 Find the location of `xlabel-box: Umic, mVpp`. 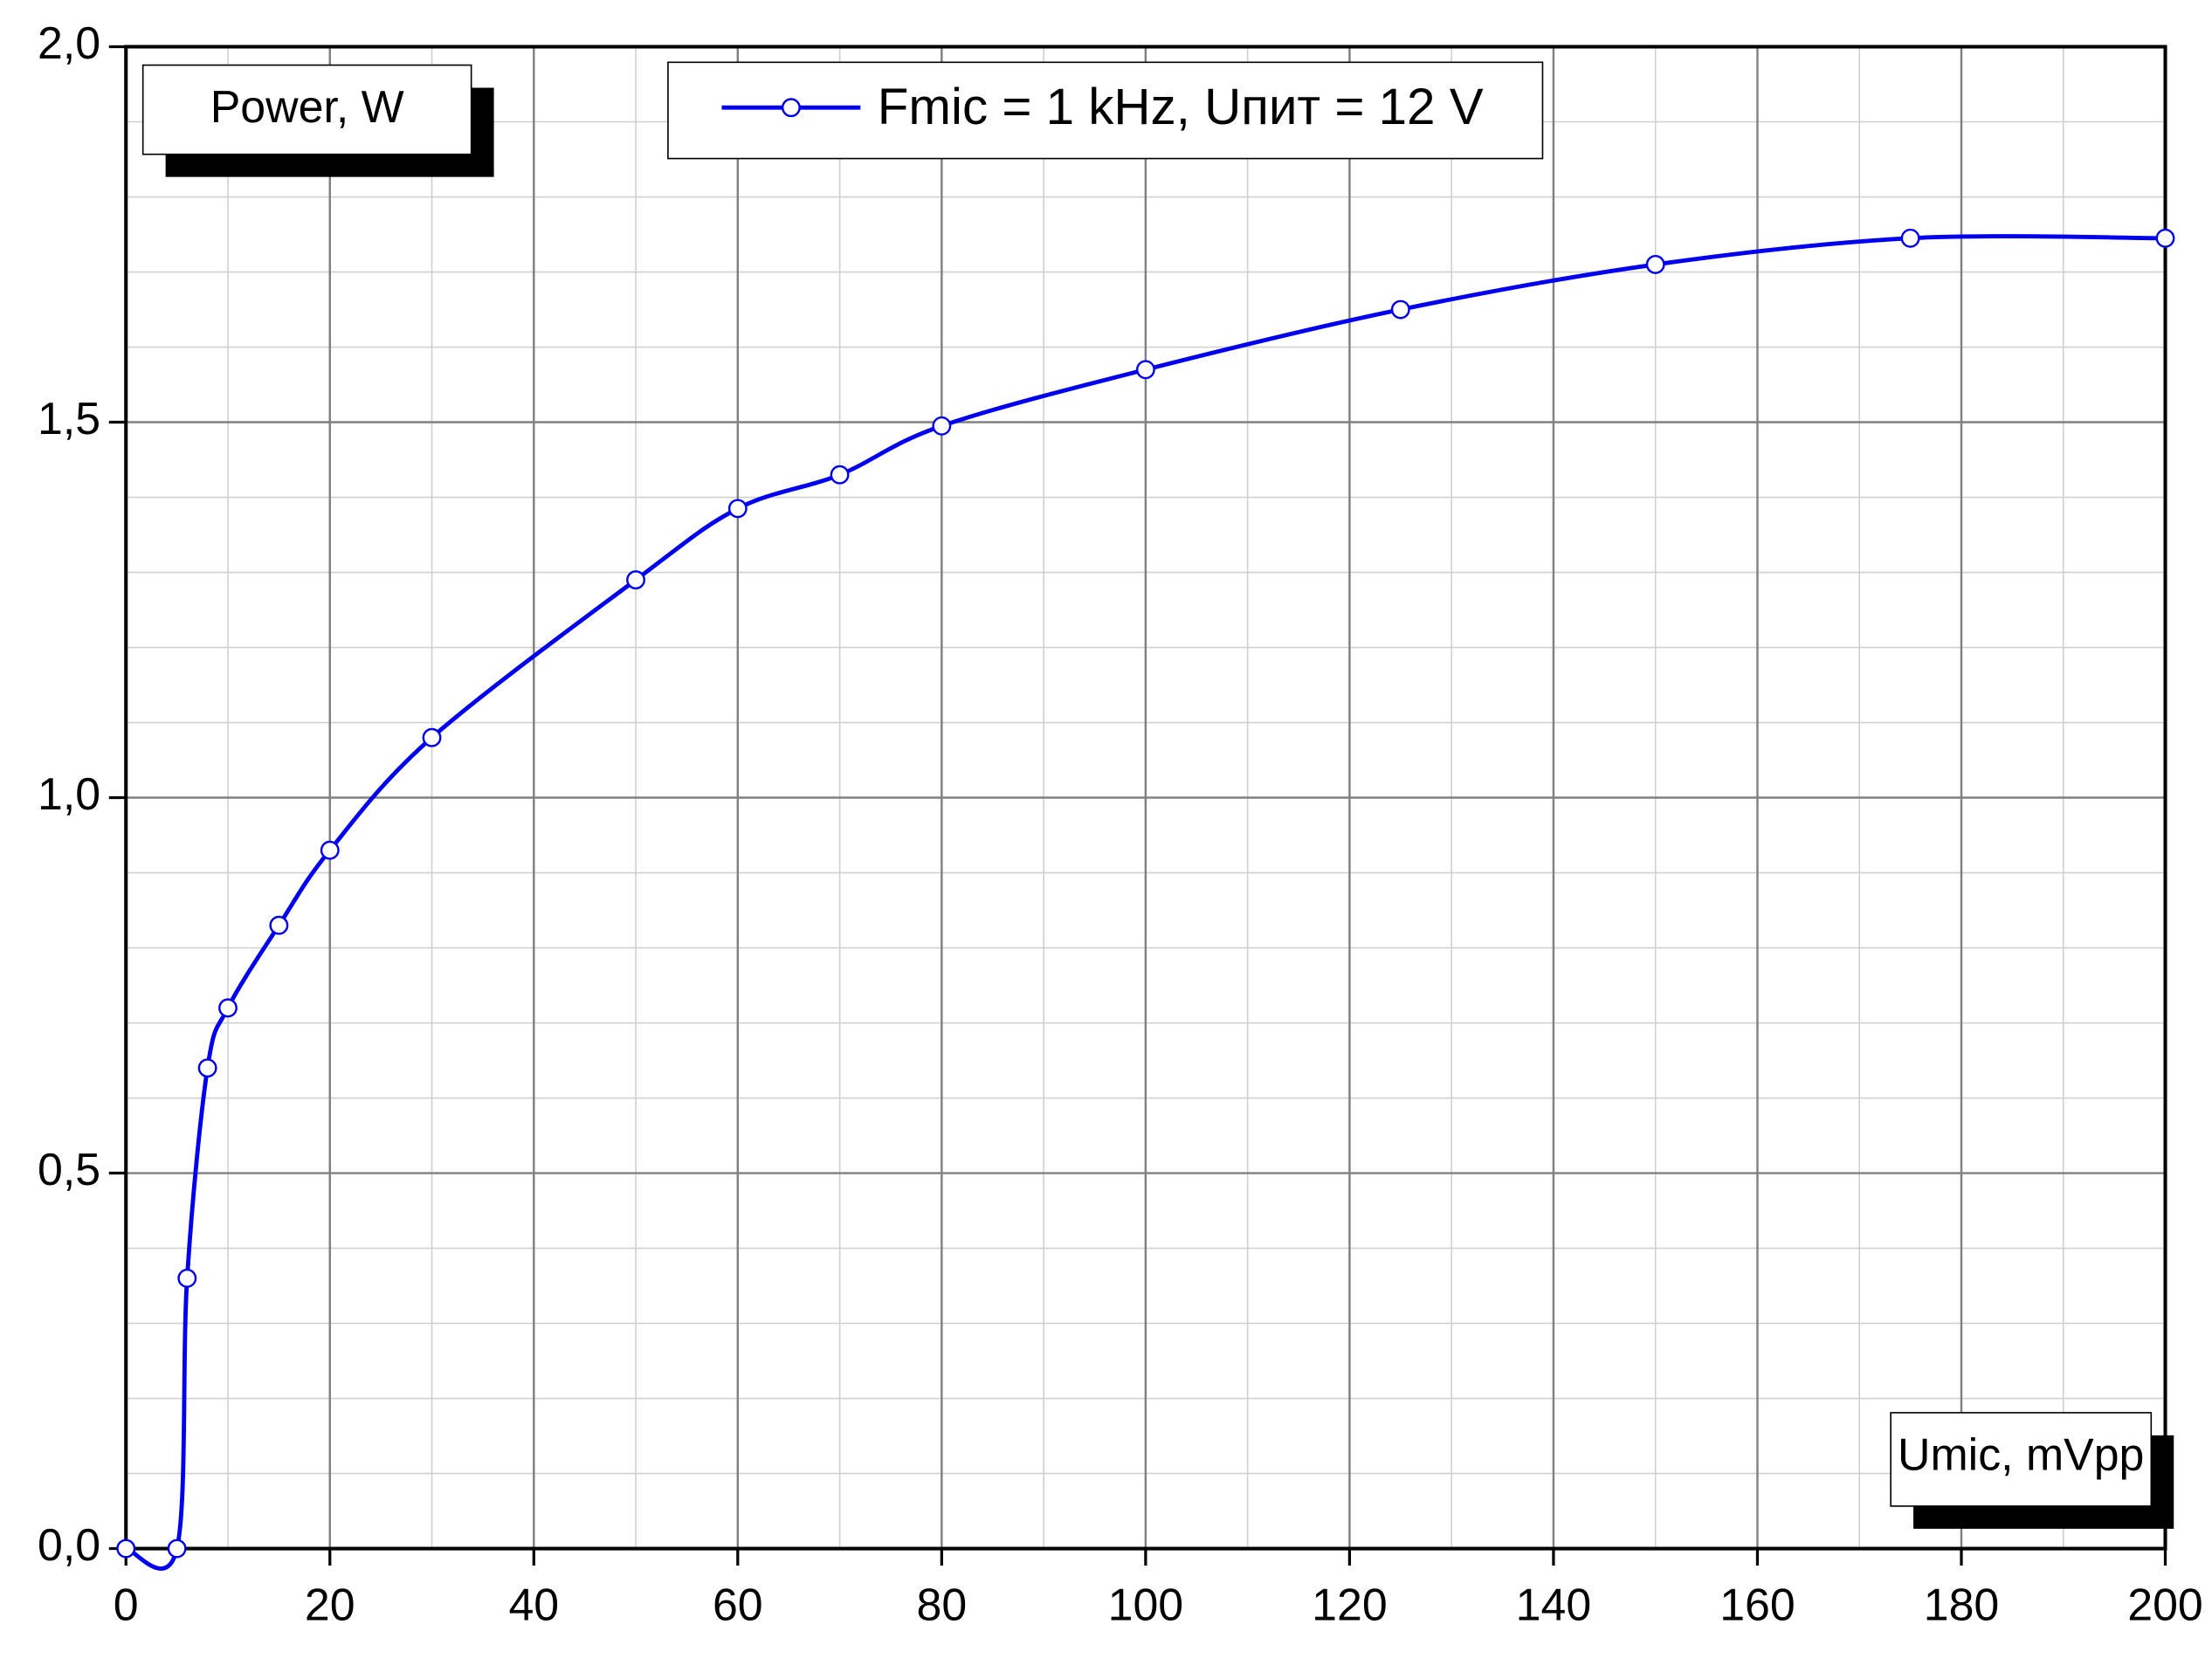

xlabel-box: Umic, mVpp is located at coordinates (2032, 1471).